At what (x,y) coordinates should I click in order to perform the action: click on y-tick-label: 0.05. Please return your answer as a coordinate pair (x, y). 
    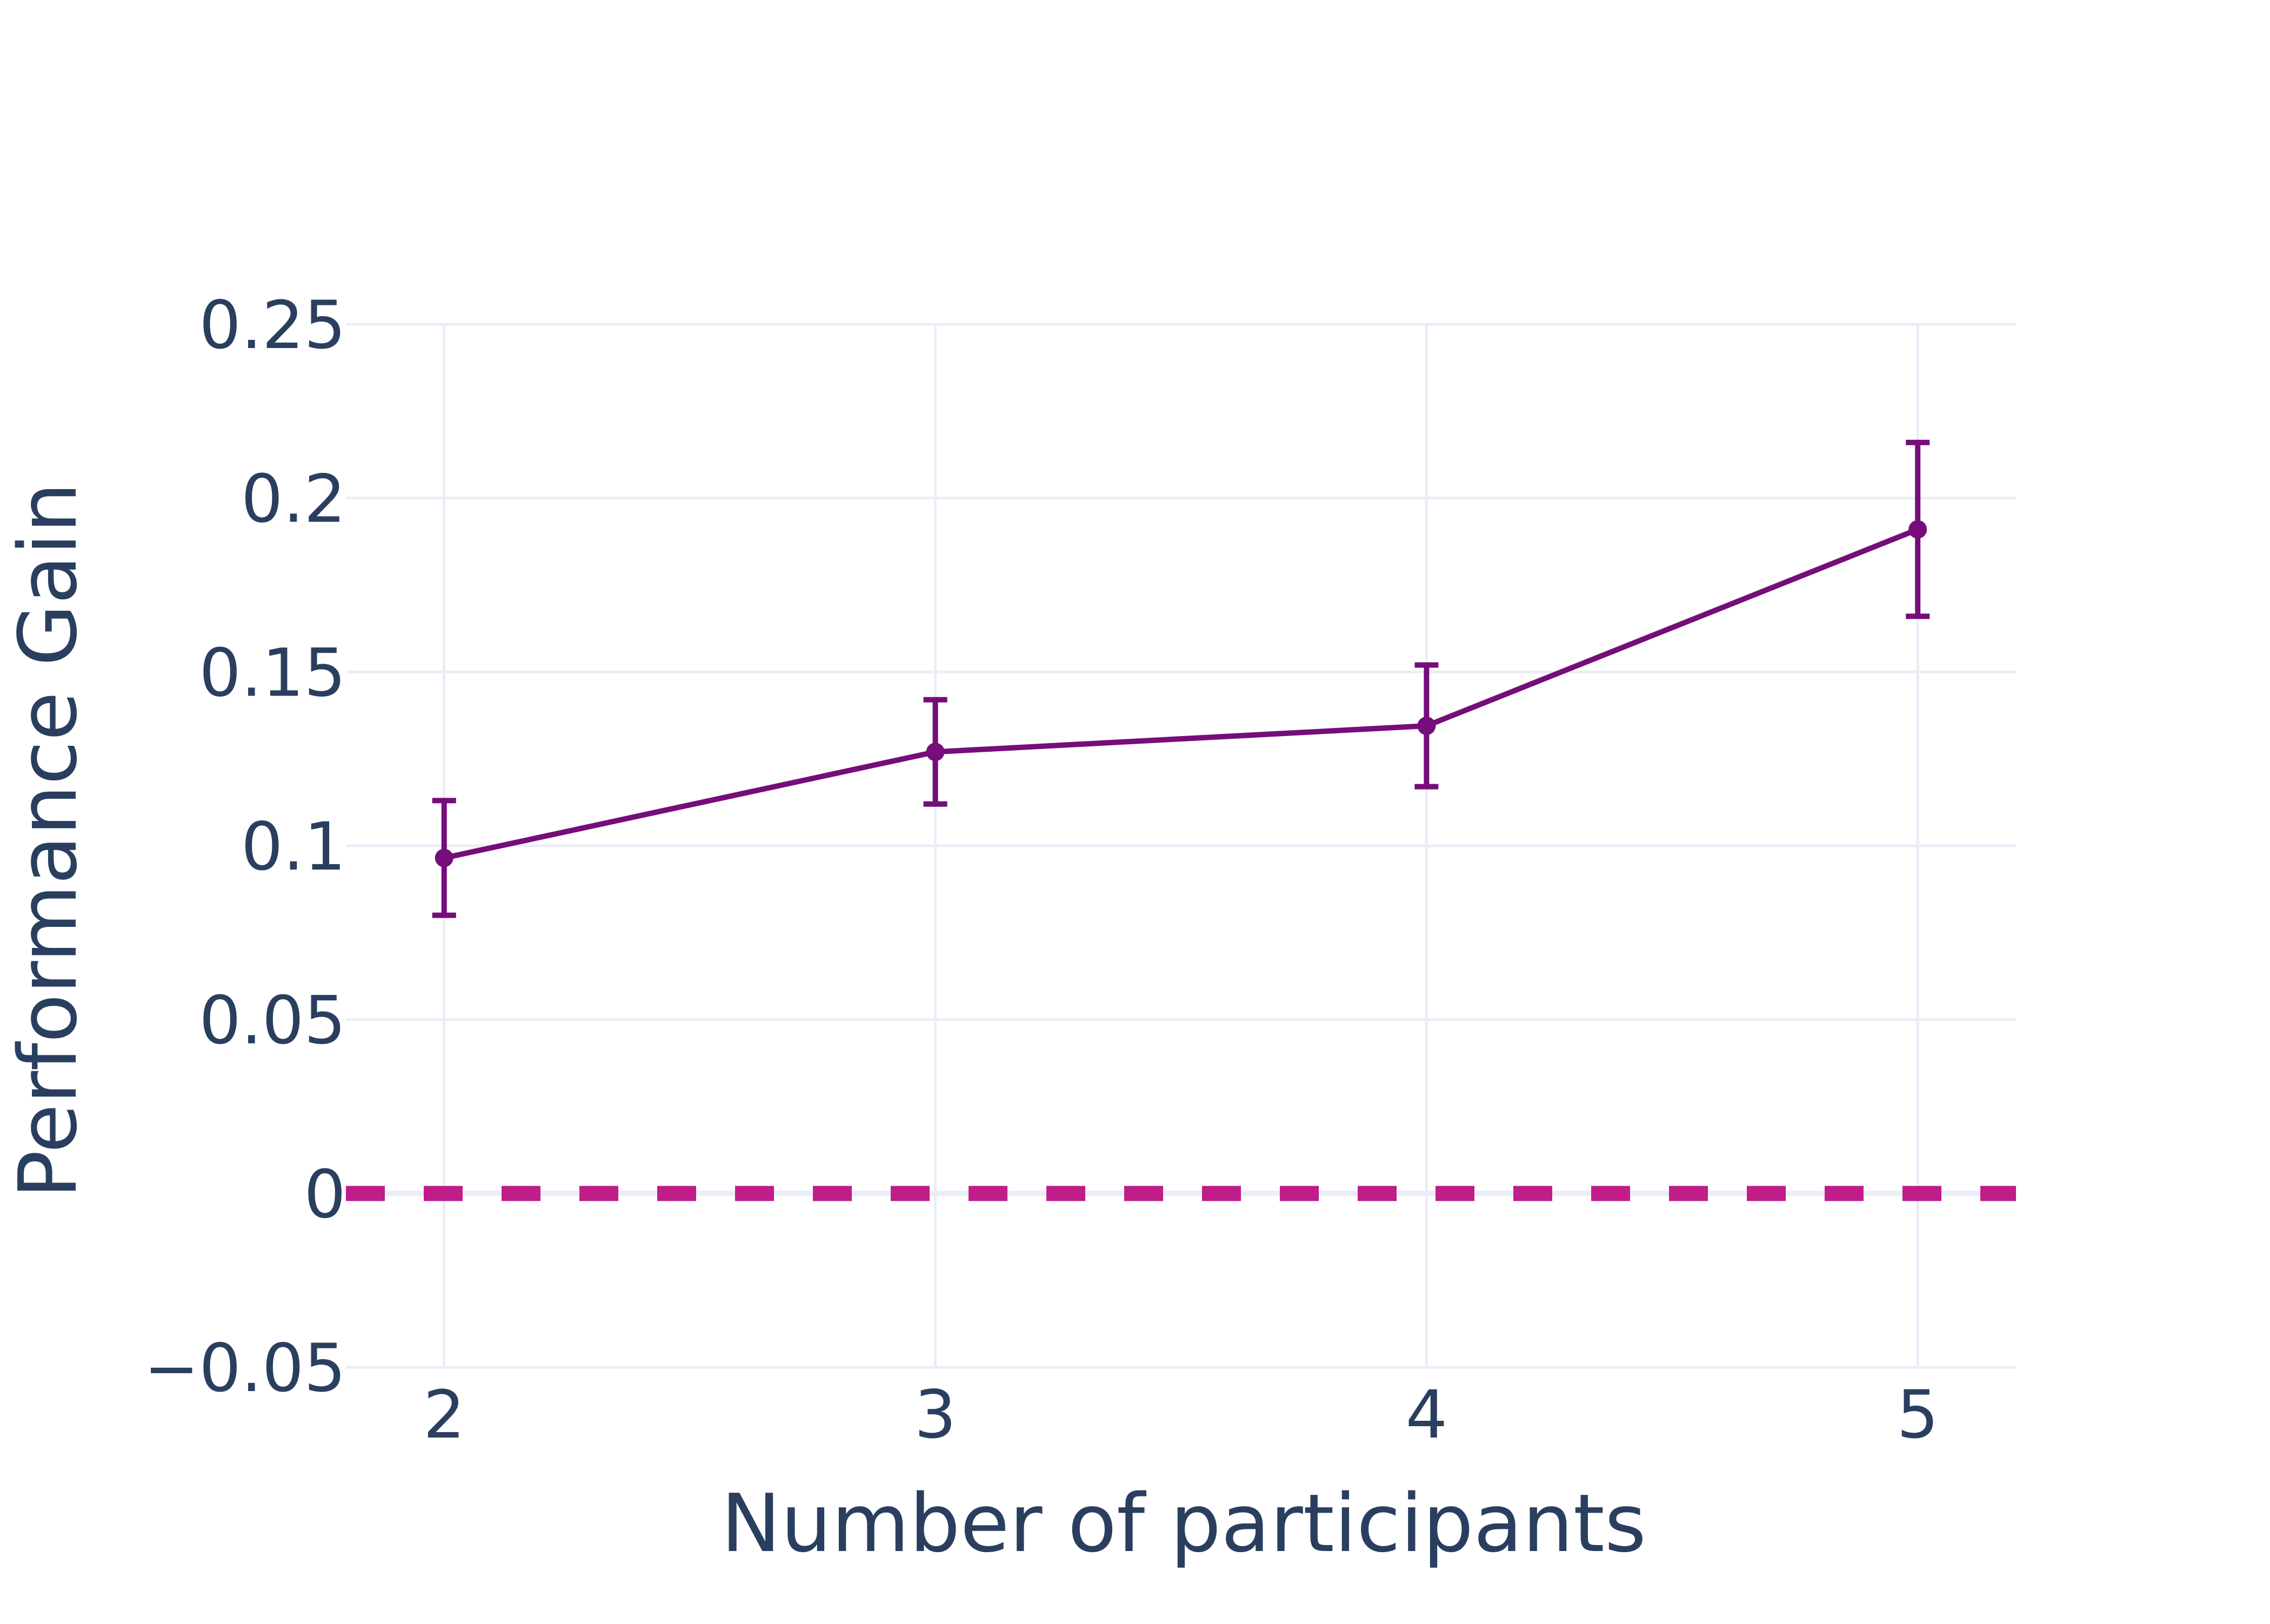
    Looking at the image, I should click on (272, 1021).